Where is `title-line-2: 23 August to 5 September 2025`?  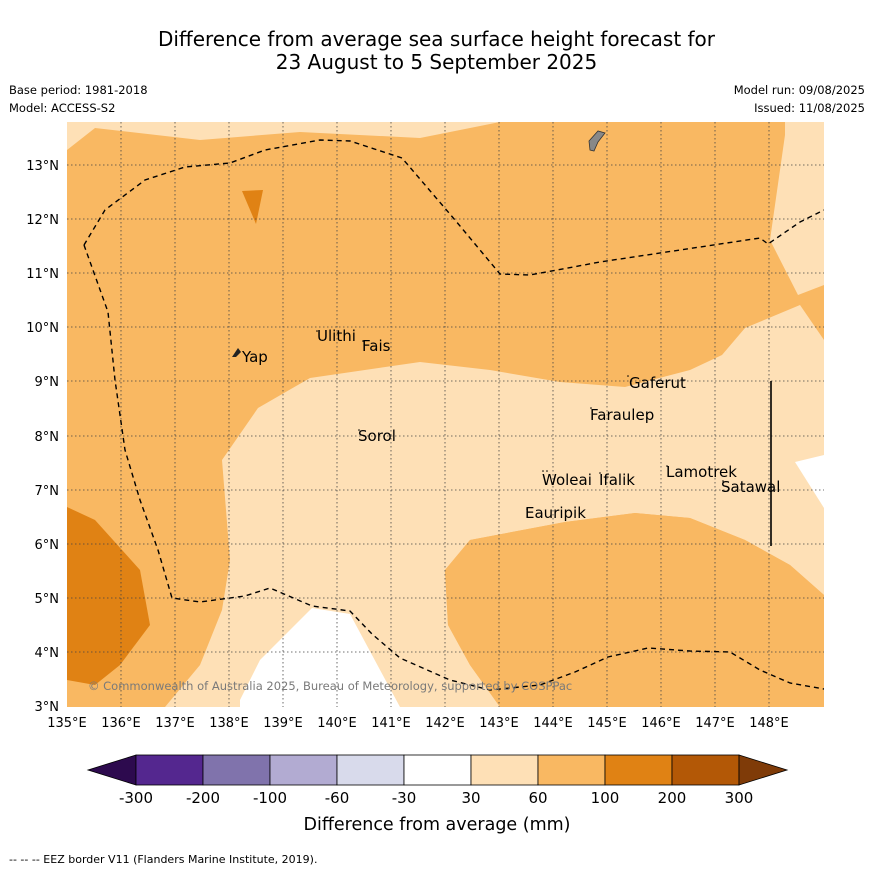 title-line-2: 23 August to 5 September 2025 is located at coordinates (436, 62).